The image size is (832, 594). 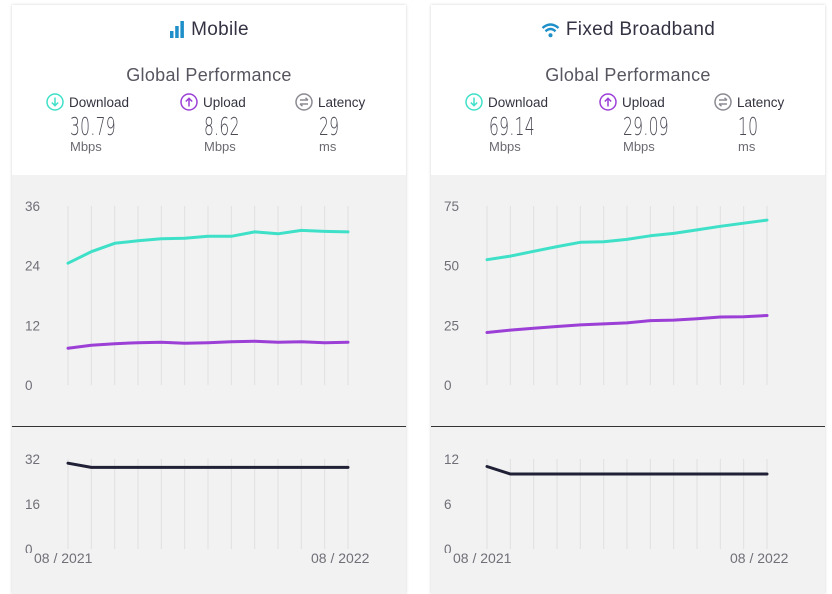 I want to click on upload-metric: Upload 29.09 Mbps, so click(x=664, y=123).